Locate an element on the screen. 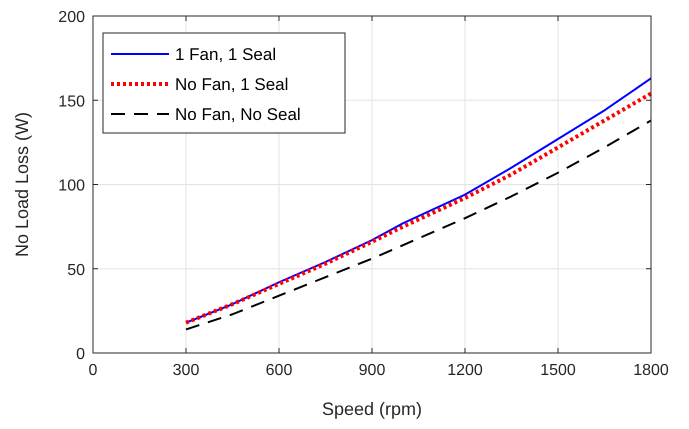  x-tick-label: 0 is located at coordinates (93, 370).